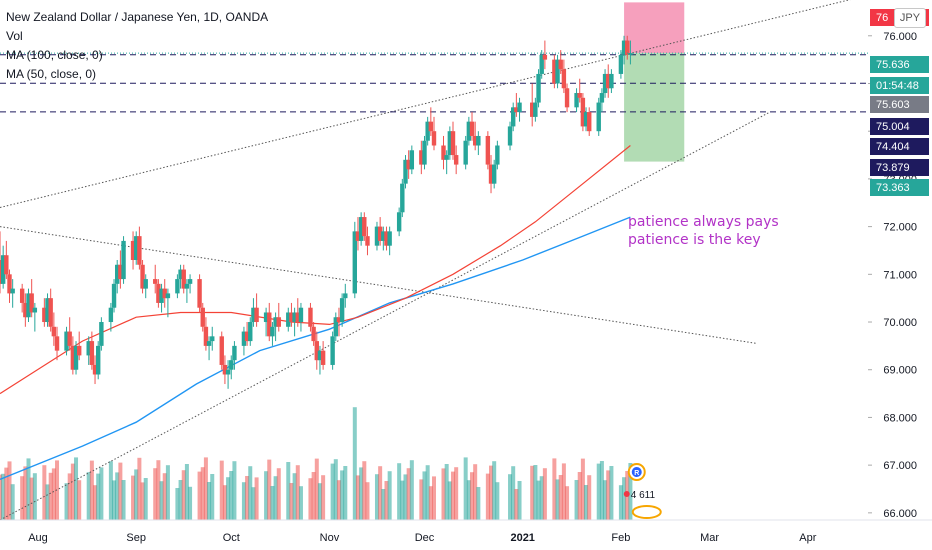 The image size is (932, 550). I want to click on vol-legend: Vol, so click(14, 36).